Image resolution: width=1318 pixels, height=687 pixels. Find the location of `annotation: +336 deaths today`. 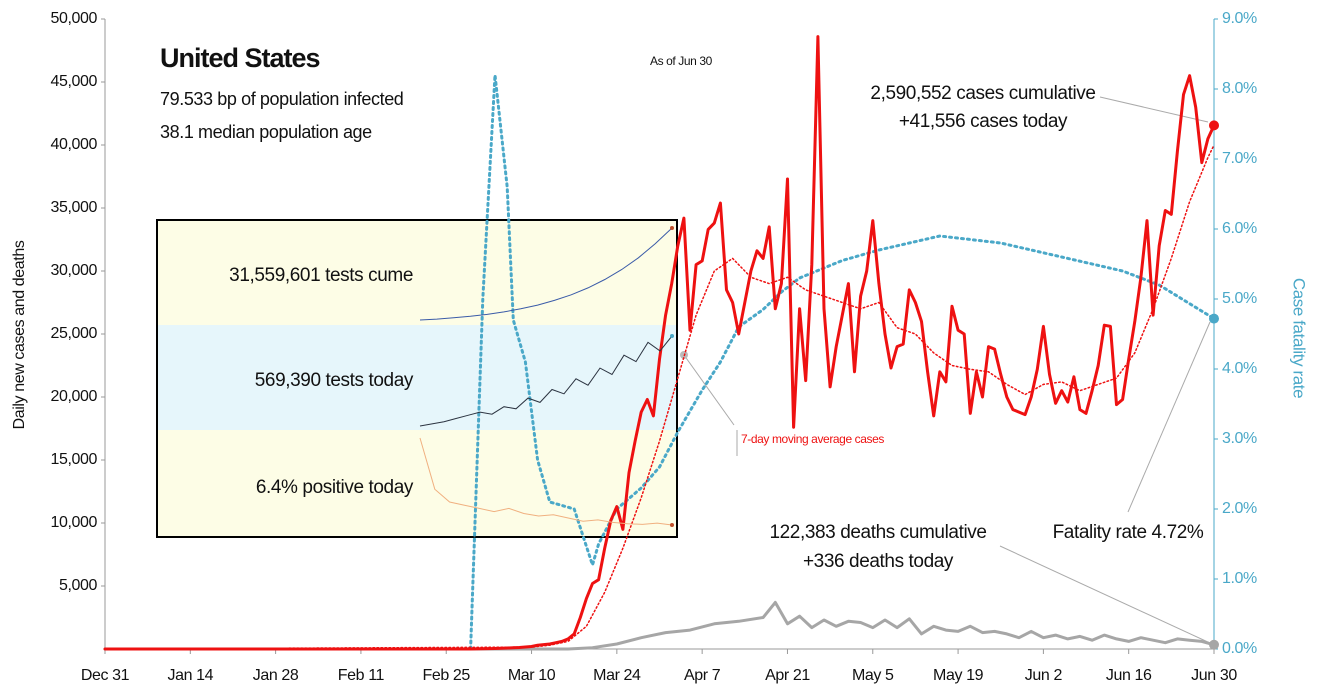

annotation: +336 deaths today is located at coordinates (878, 561).